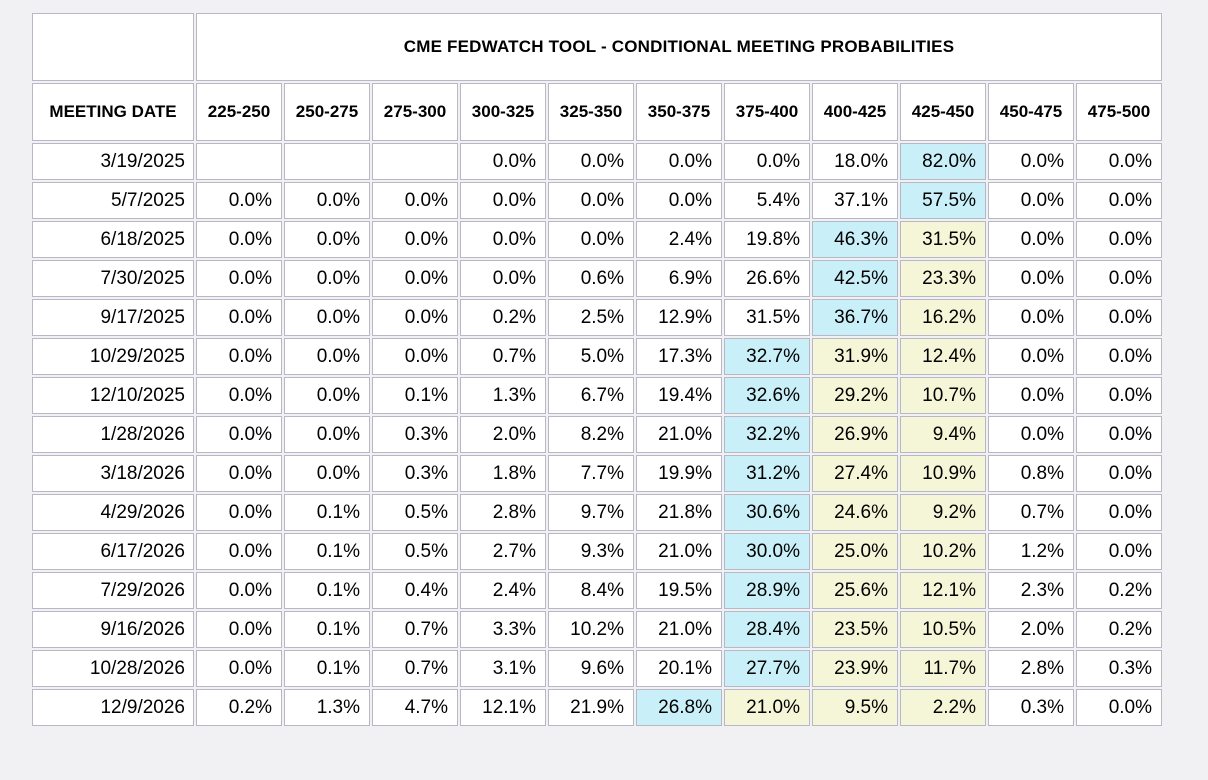 The height and width of the screenshot is (780, 1208). What do you see at coordinates (767, 512) in the screenshot?
I see `probability-cell: 30.6%` at bounding box center [767, 512].